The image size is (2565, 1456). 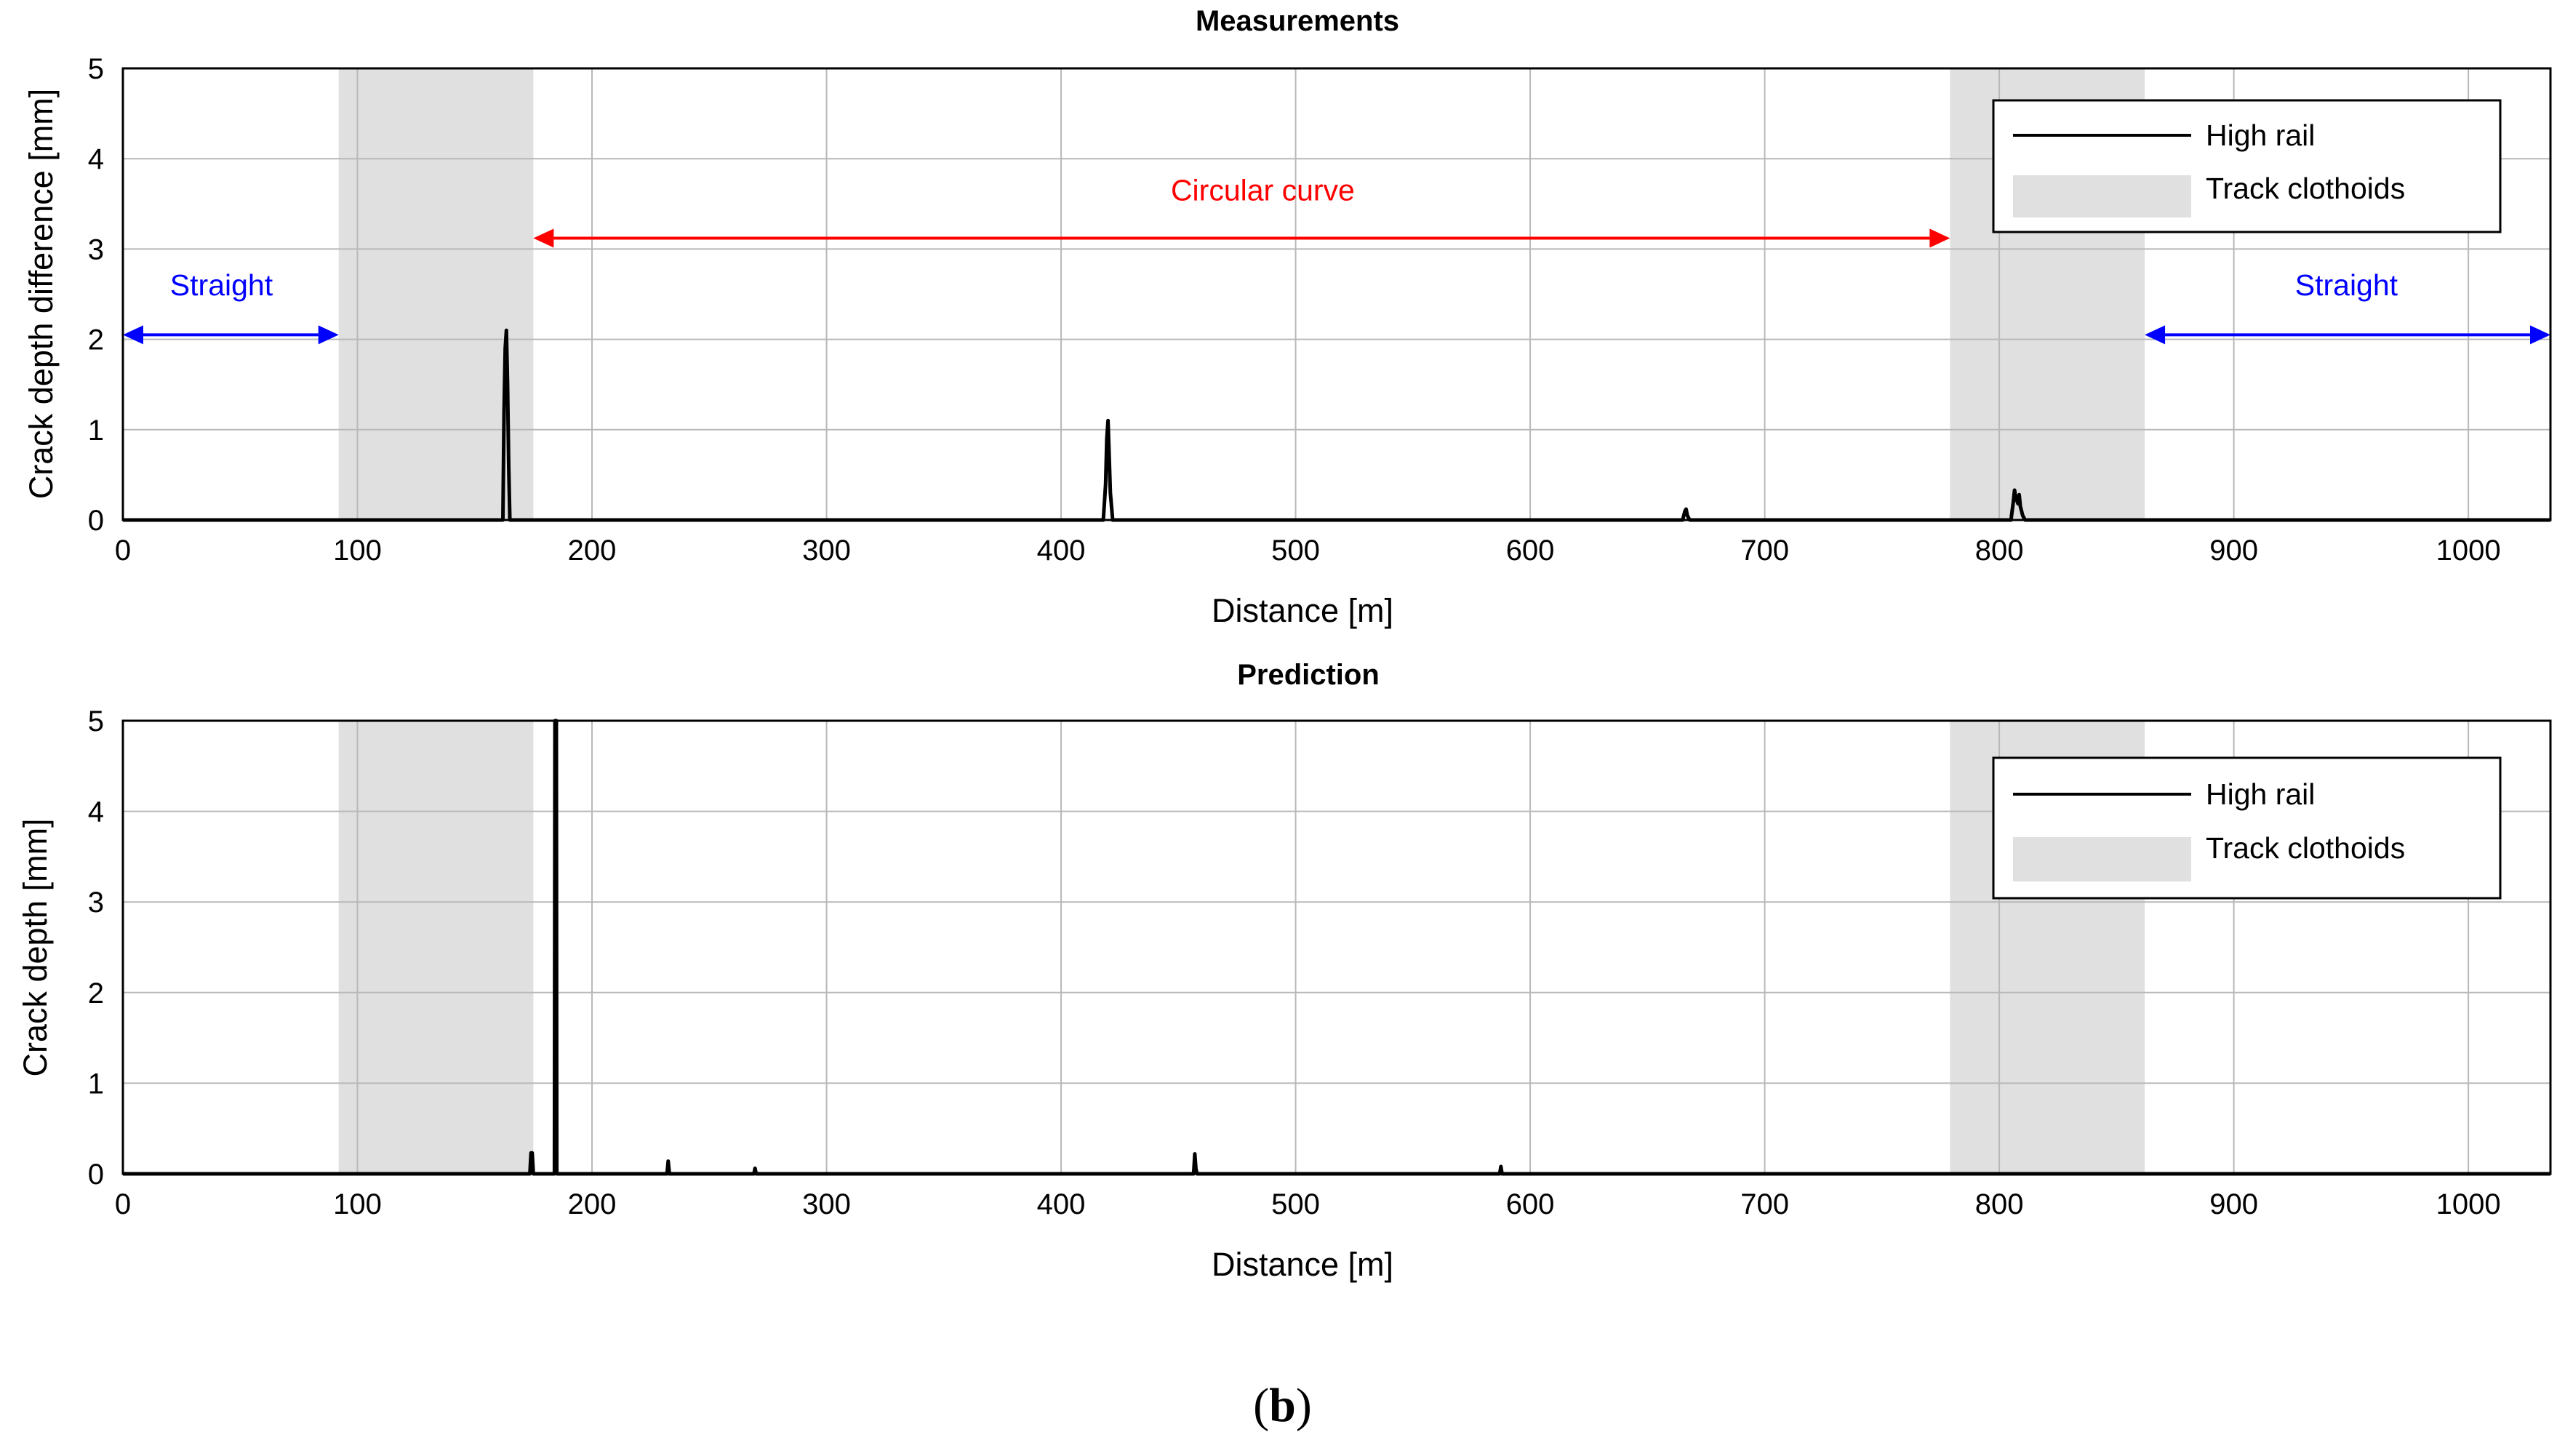 What do you see at coordinates (1263, 190) in the screenshot?
I see `annotation-label: Circular curve` at bounding box center [1263, 190].